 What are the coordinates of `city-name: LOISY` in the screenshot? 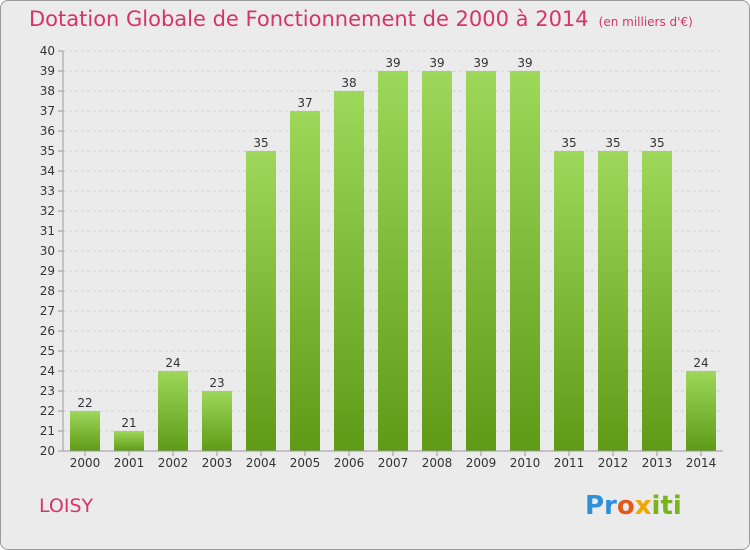 It's located at (66, 506).